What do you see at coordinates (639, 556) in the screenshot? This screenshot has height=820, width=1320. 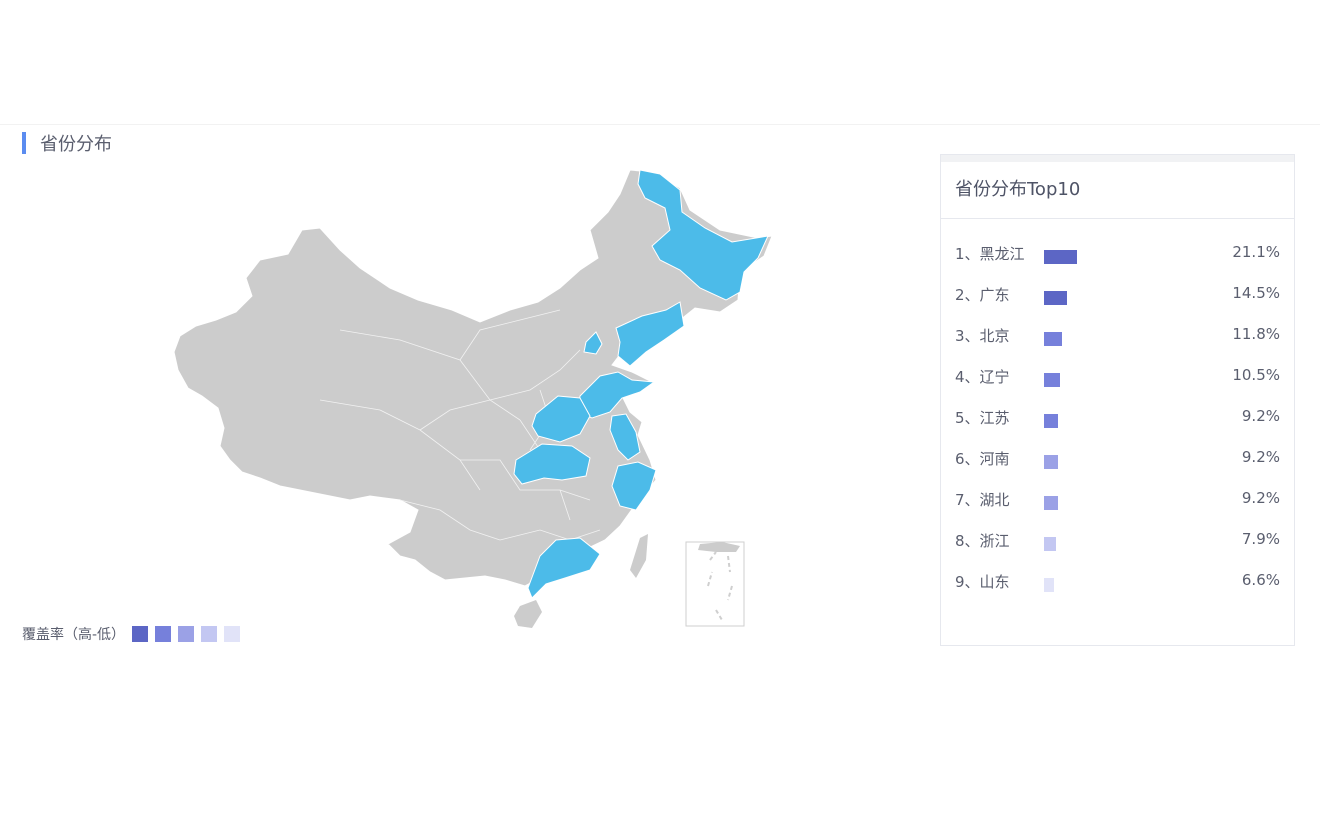 I see `map-taiwan` at bounding box center [639, 556].